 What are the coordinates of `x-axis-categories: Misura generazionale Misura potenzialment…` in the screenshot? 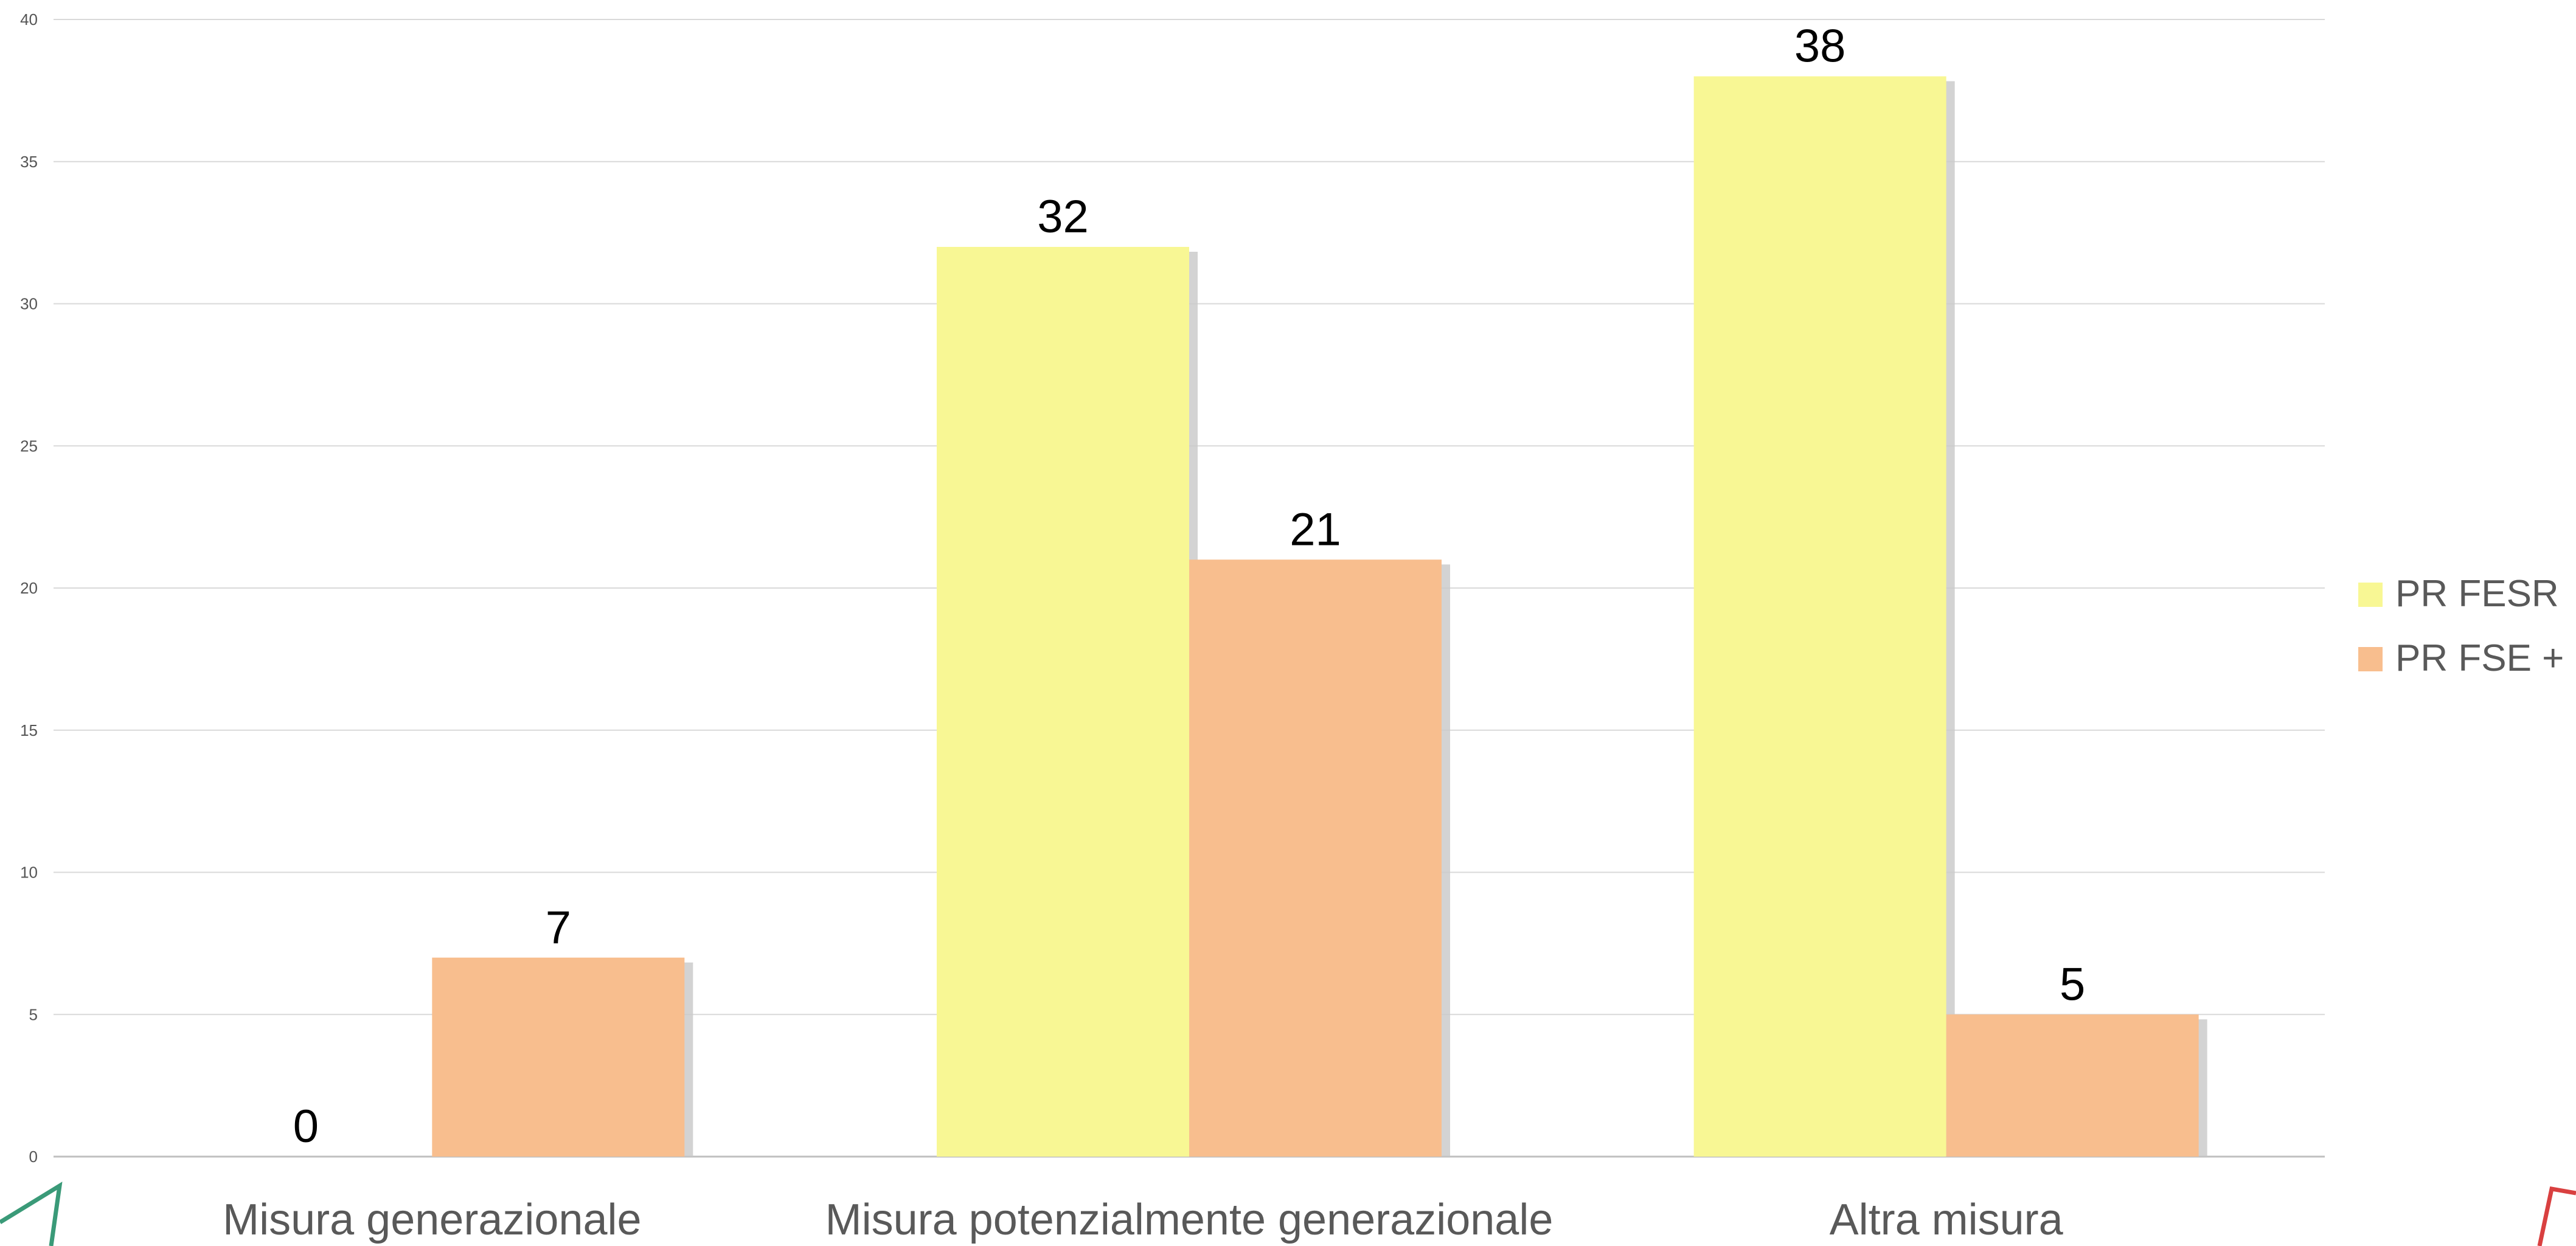 It's located at (1143, 1220).